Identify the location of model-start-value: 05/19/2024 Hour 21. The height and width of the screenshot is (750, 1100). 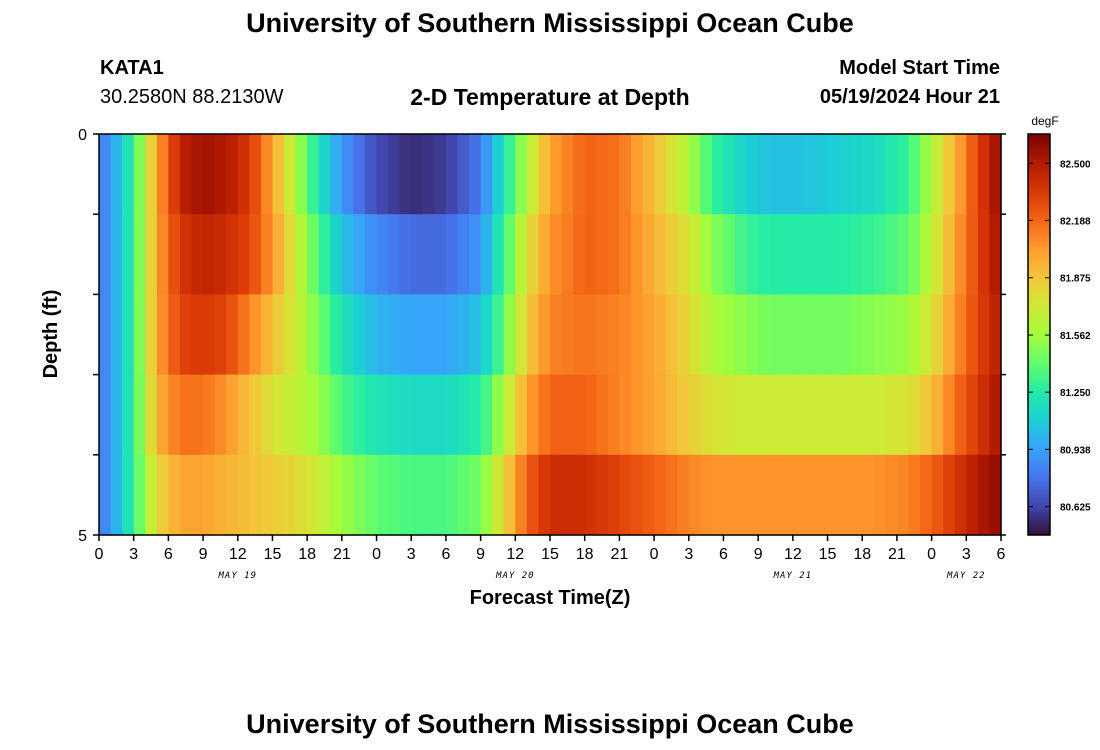
(909, 97).